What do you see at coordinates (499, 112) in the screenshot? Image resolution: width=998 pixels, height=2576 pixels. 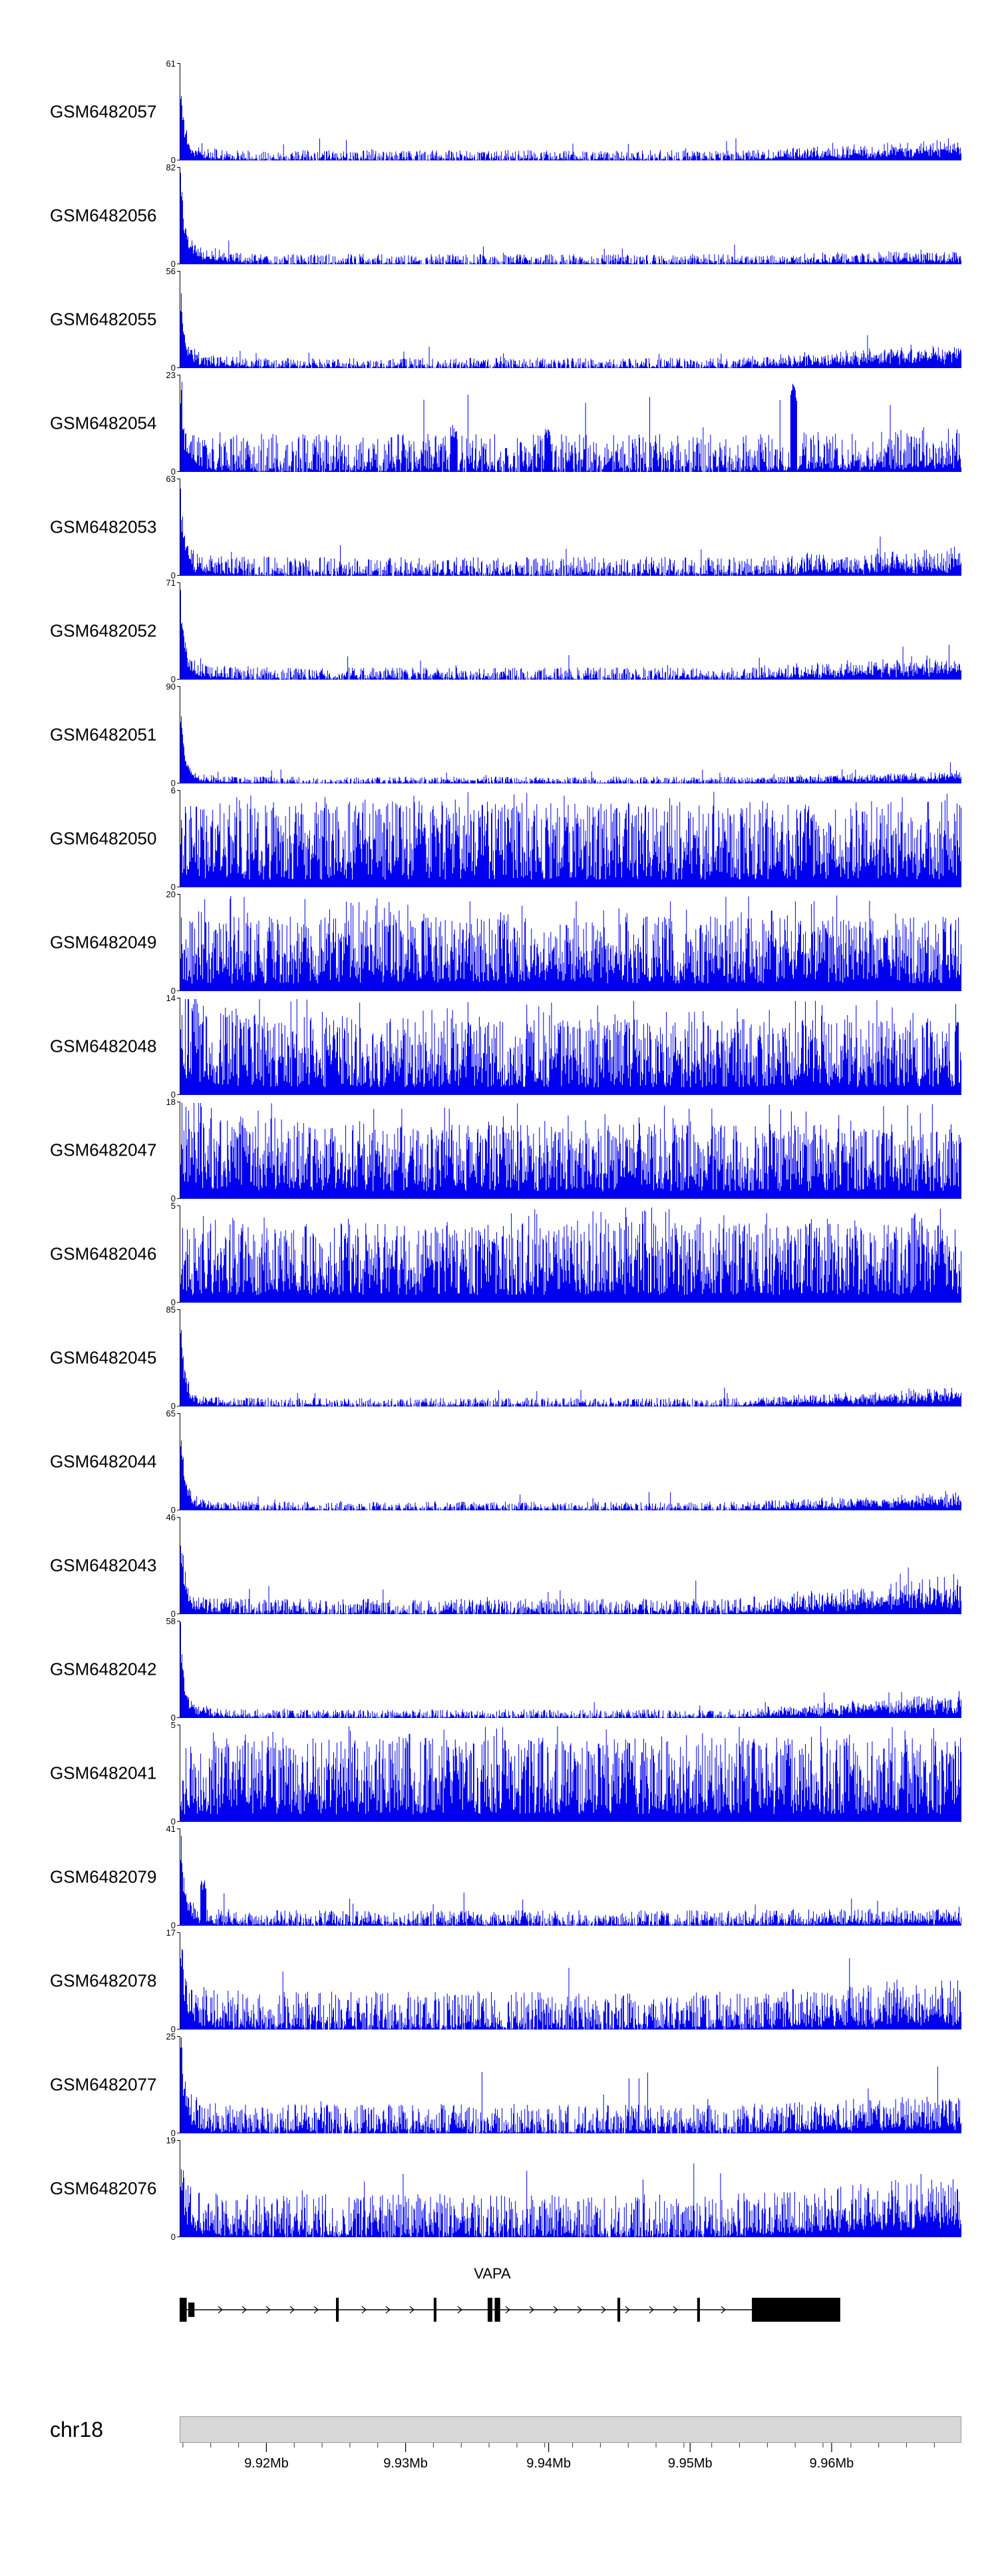 I see `track-row: GSM6482057 61 0` at bounding box center [499, 112].